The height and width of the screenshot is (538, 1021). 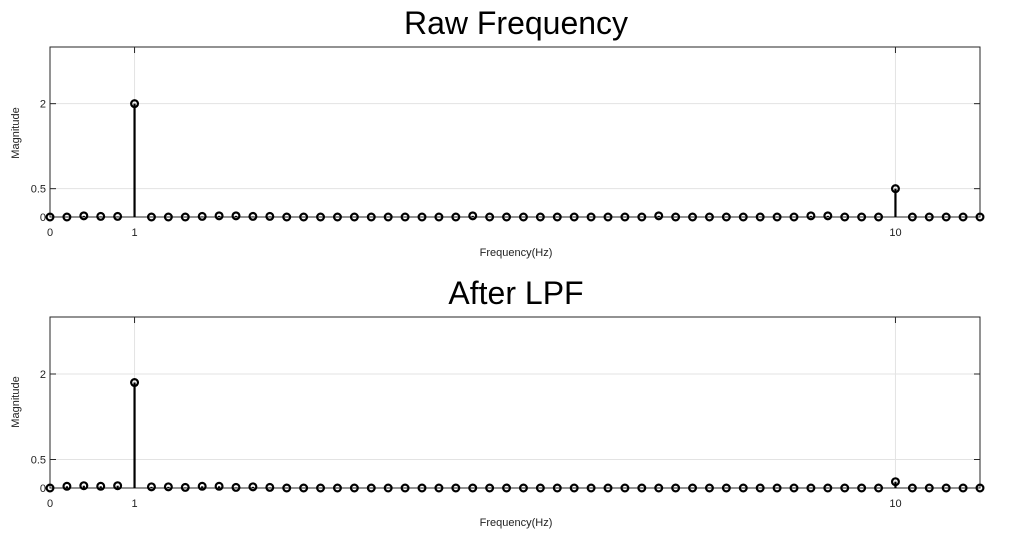 I want to click on x-tick-label: 1, so click(x=134, y=504).